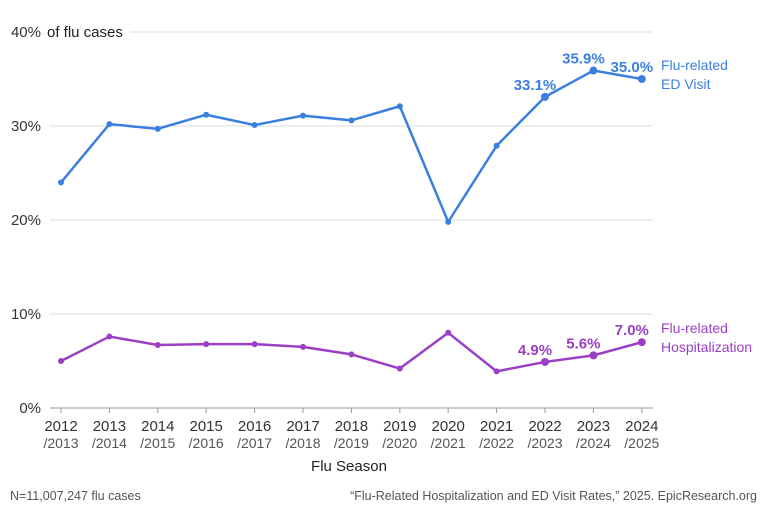  Describe the element at coordinates (544, 443) in the screenshot. I see `x-tick-sublabel: /2023` at that location.